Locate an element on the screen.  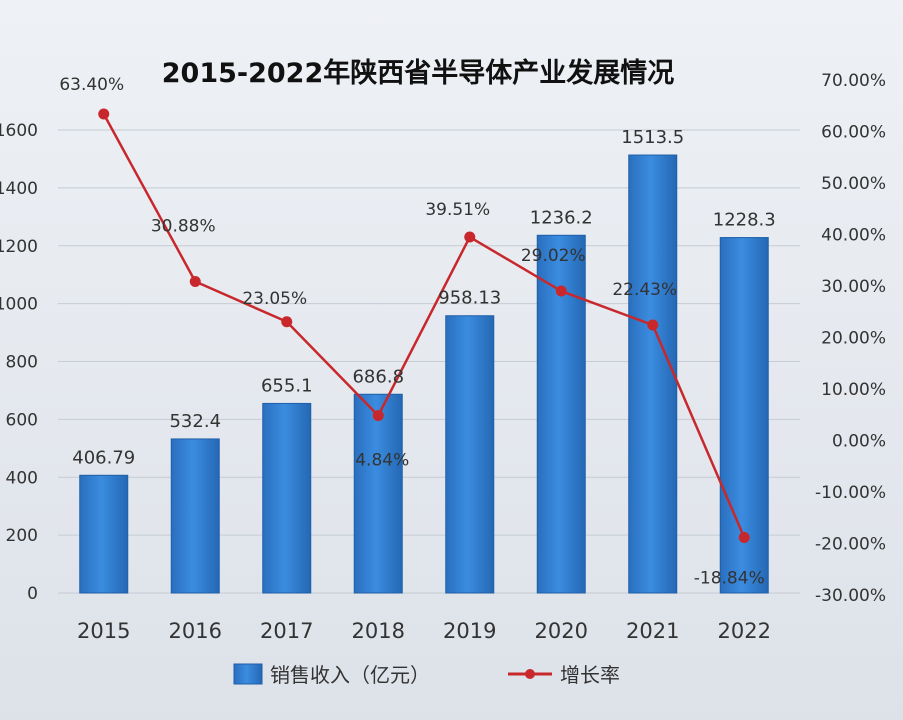
y-right-tick-label: 30.00% is located at coordinates (853, 287).